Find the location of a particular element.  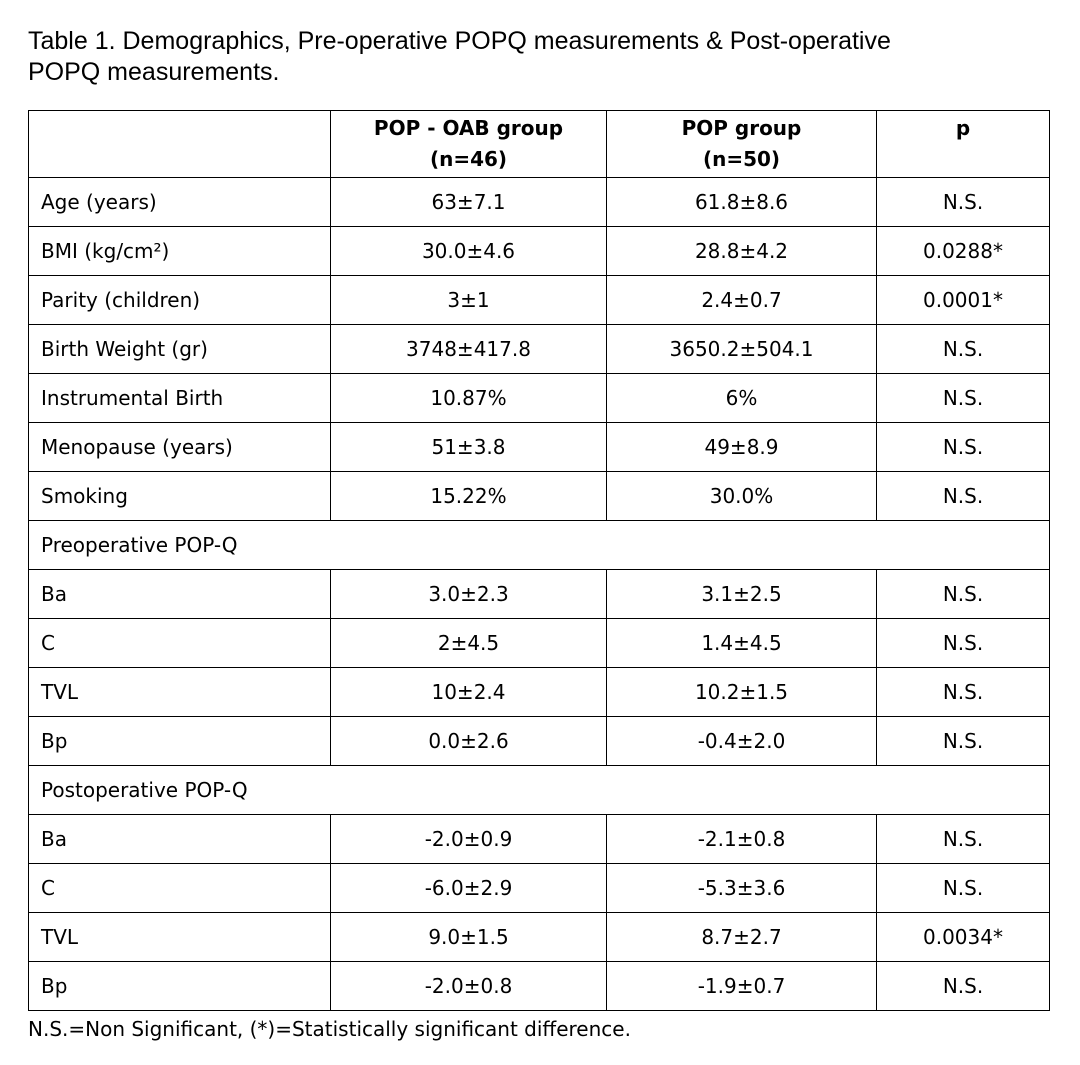

table-row: TVL 9.0±1.5 8.7±2.7 0.0034* is located at coordinates (539, 937).